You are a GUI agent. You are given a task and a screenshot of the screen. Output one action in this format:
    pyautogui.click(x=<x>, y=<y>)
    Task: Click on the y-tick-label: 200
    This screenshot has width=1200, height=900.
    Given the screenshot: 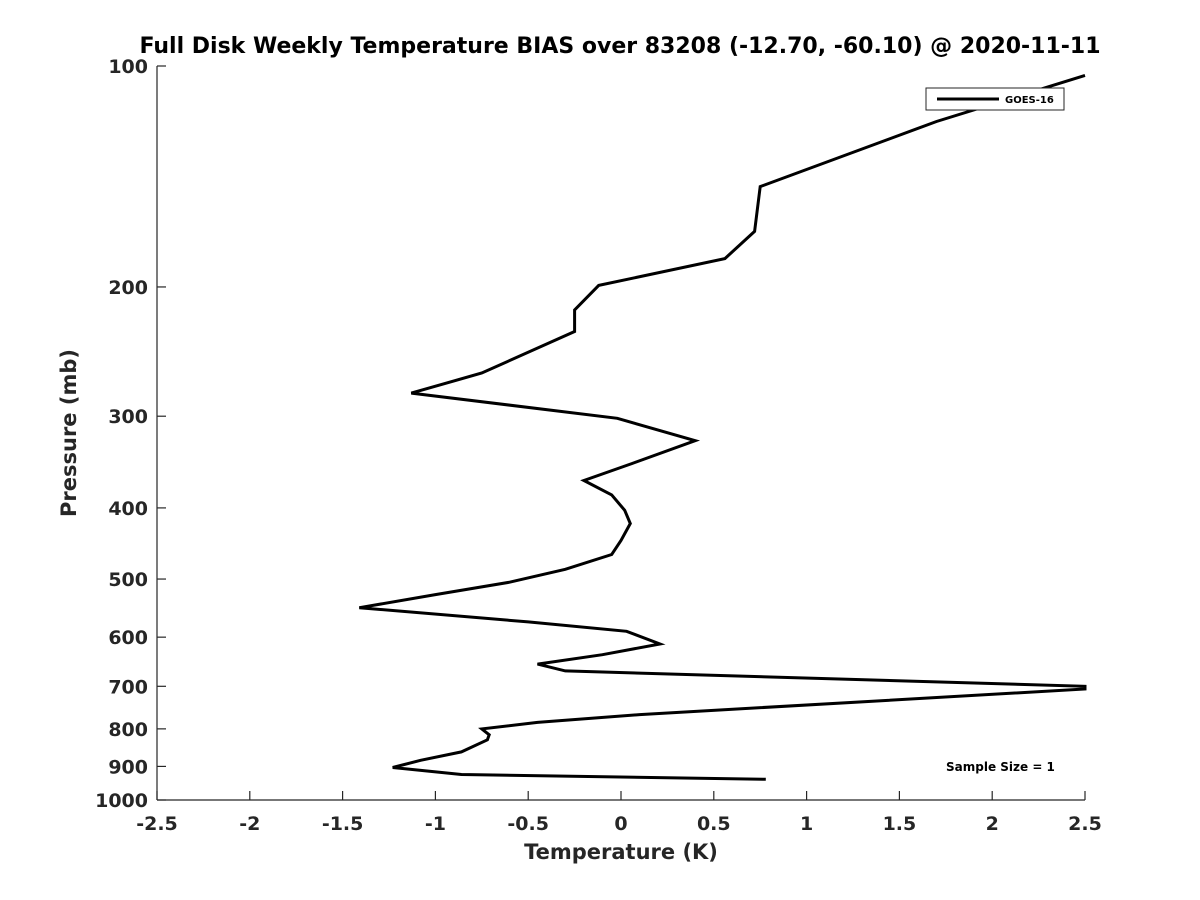 What is the action you would take?
    pyautogui.click(x=128, y=288)
    